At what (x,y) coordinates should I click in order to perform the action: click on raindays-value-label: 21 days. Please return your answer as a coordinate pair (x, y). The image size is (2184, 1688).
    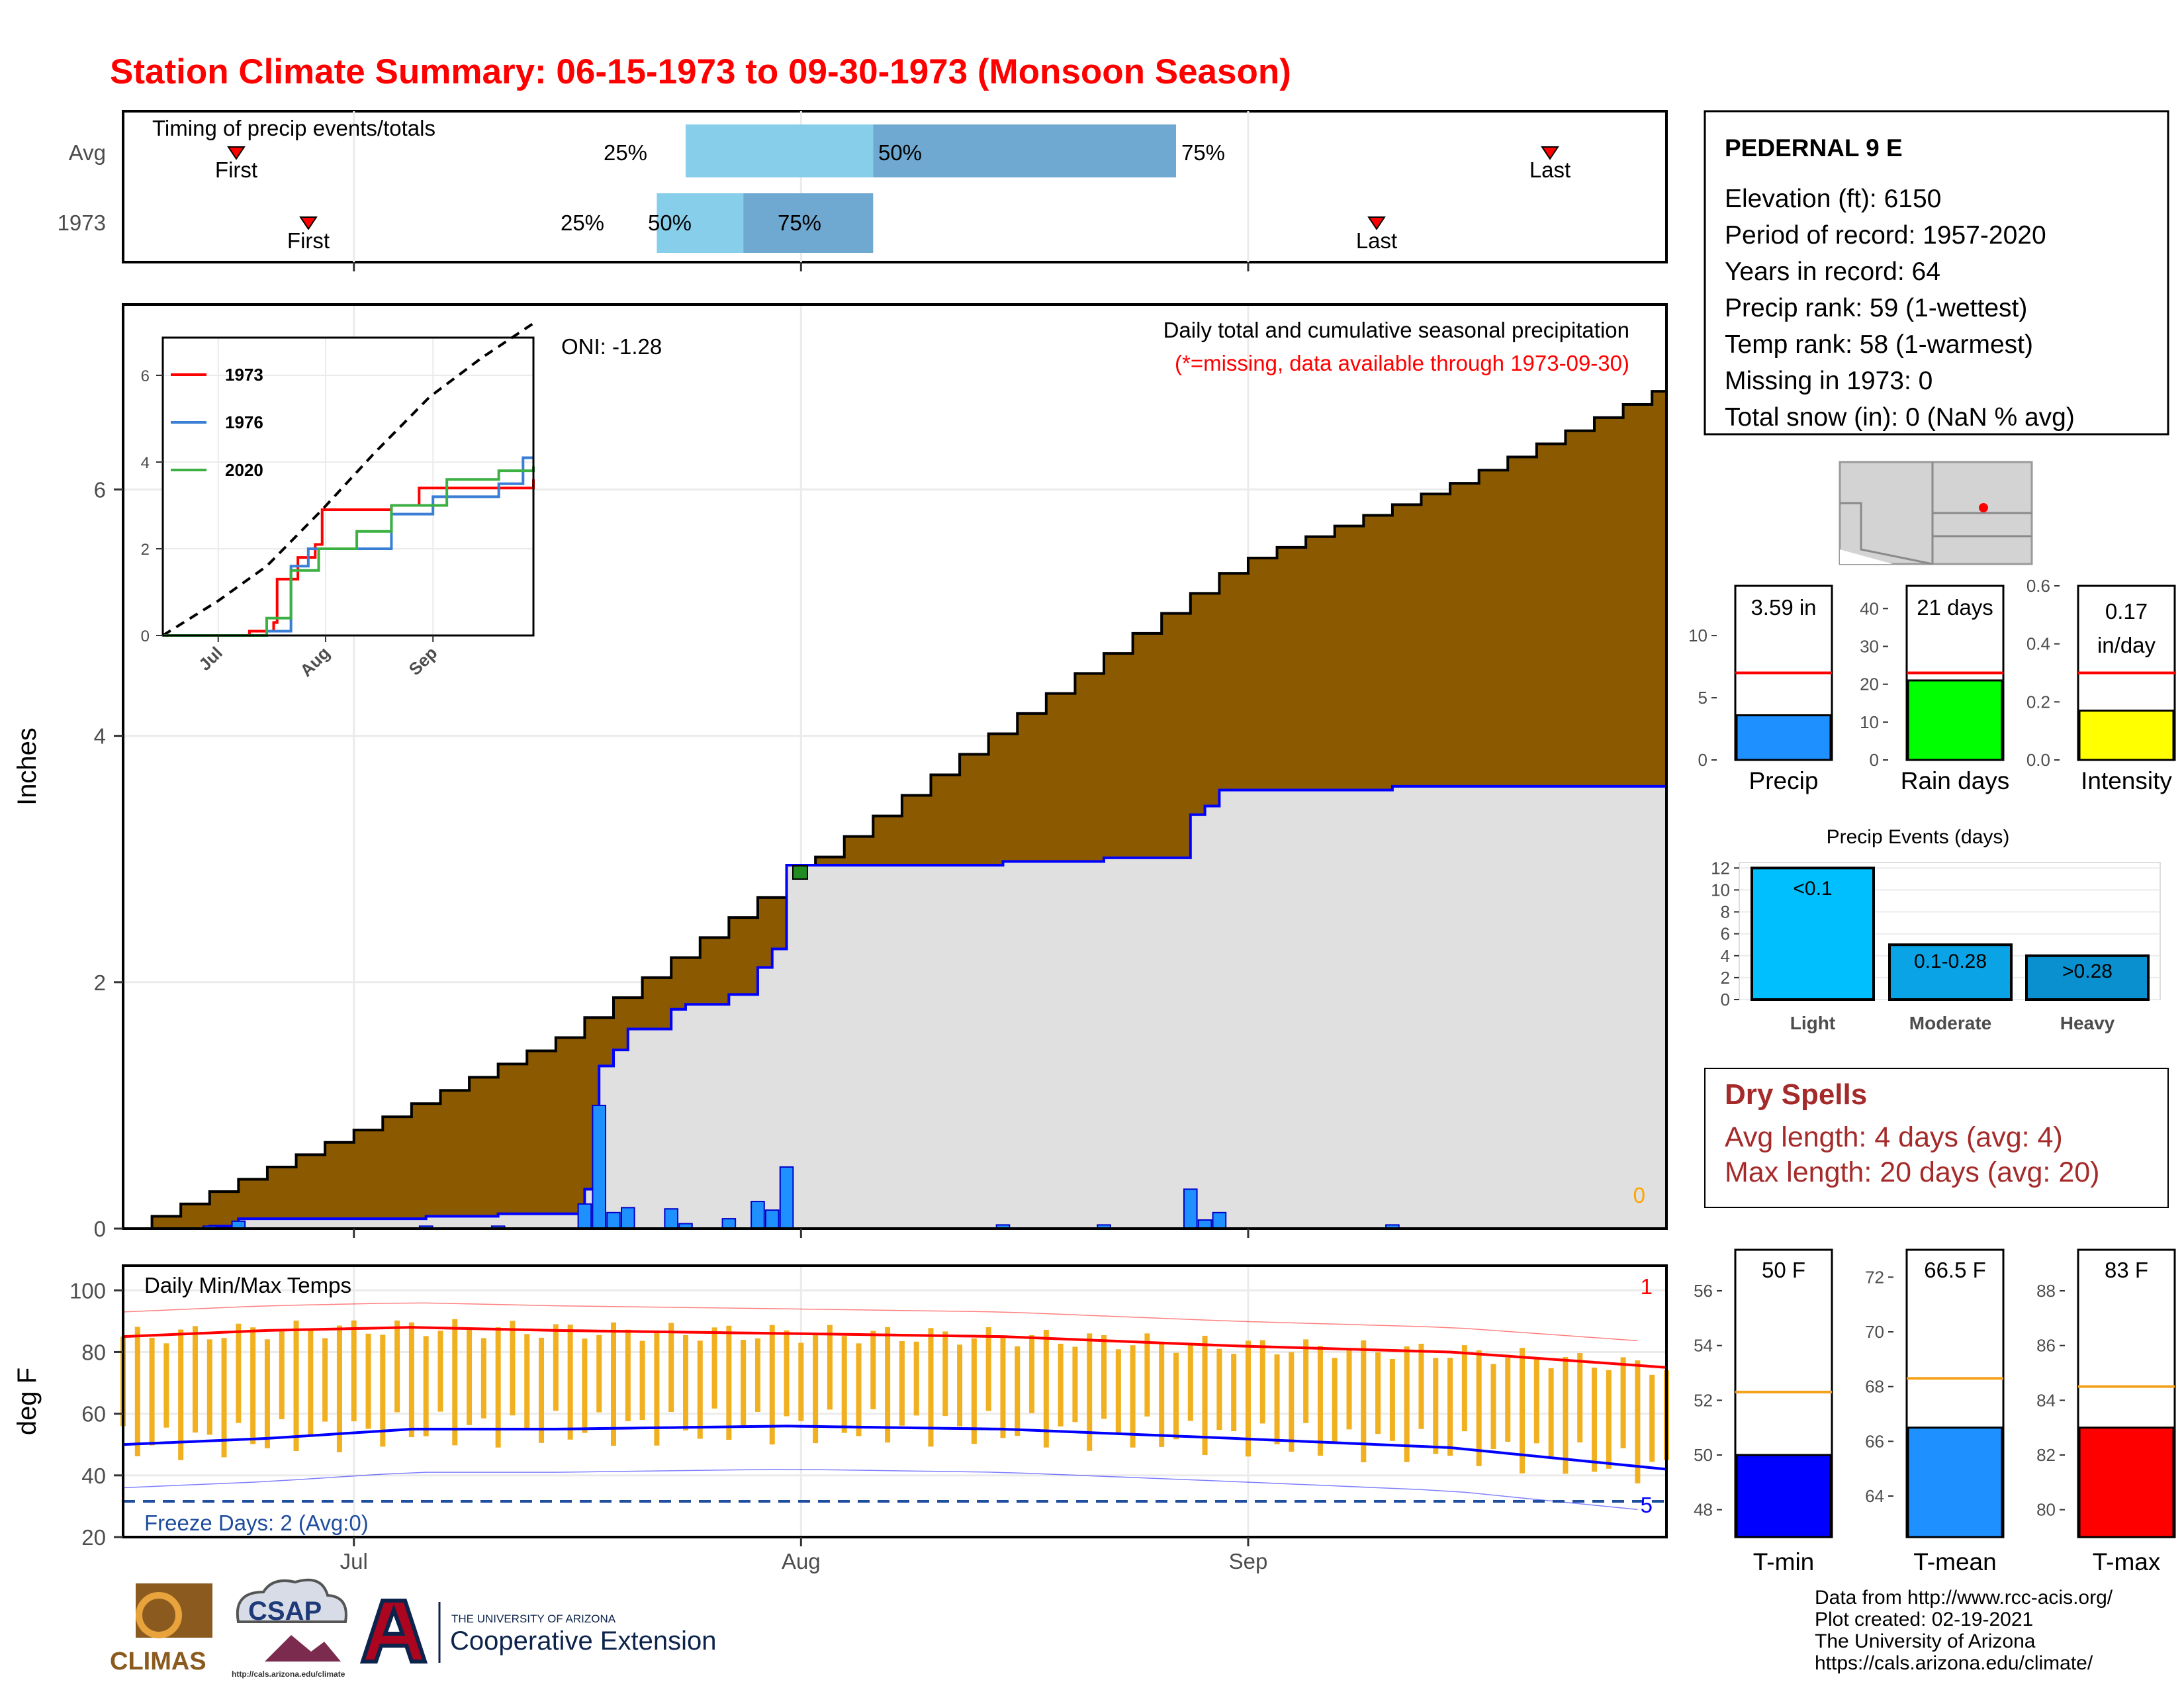
    Looking at the image, I should click on (1955, 607).